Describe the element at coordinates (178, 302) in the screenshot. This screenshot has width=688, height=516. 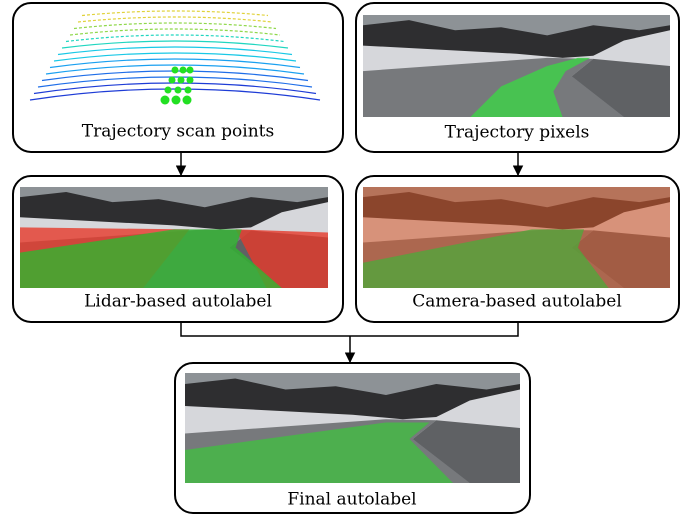
I see `node-label: Lidar-based autolabel` at that location.